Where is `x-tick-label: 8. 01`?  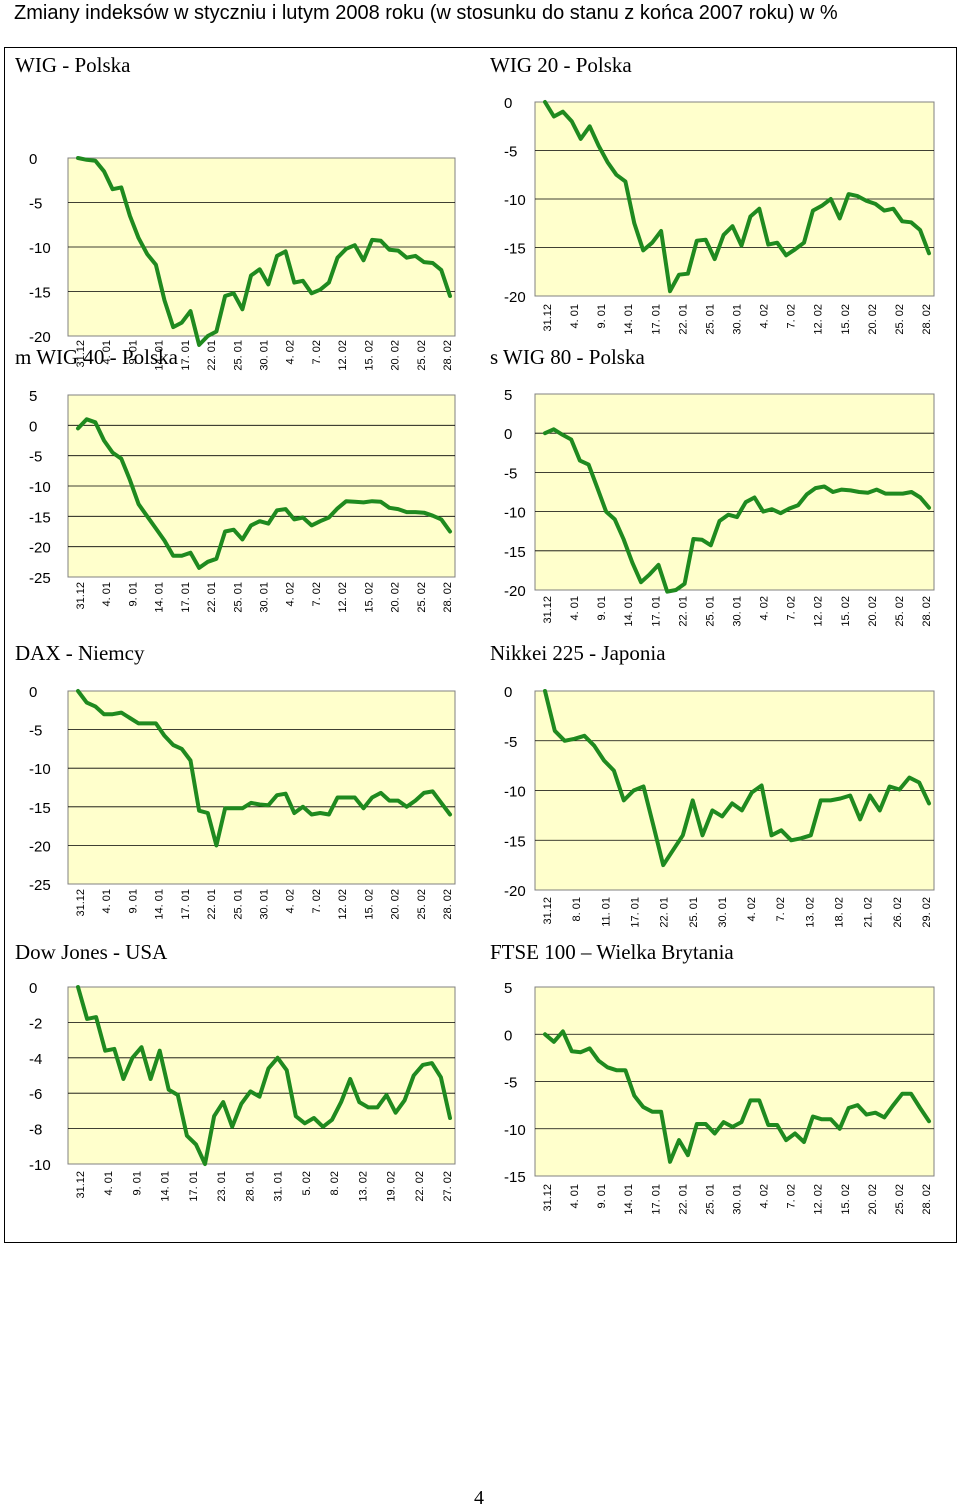 x-tick-label: 8. 01 is located at coordinates (577, 909).